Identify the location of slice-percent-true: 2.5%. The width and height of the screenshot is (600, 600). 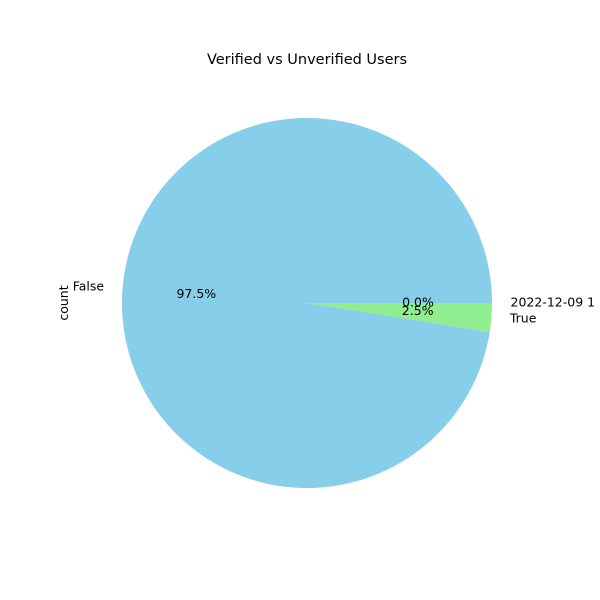
(418, 310).